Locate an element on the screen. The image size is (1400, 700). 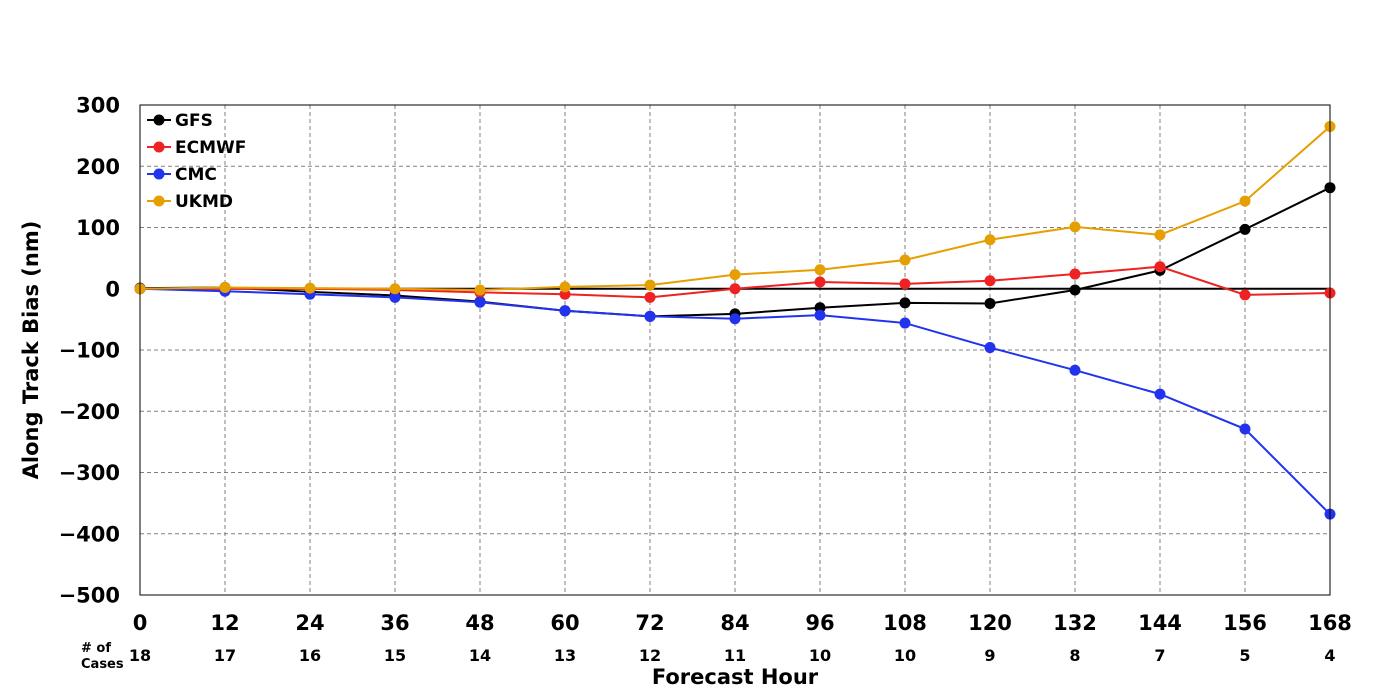
y-axis-ticks: 300 200 100 0 −100 −200 −300 −400 −500 is located at coordinates (89, 351).